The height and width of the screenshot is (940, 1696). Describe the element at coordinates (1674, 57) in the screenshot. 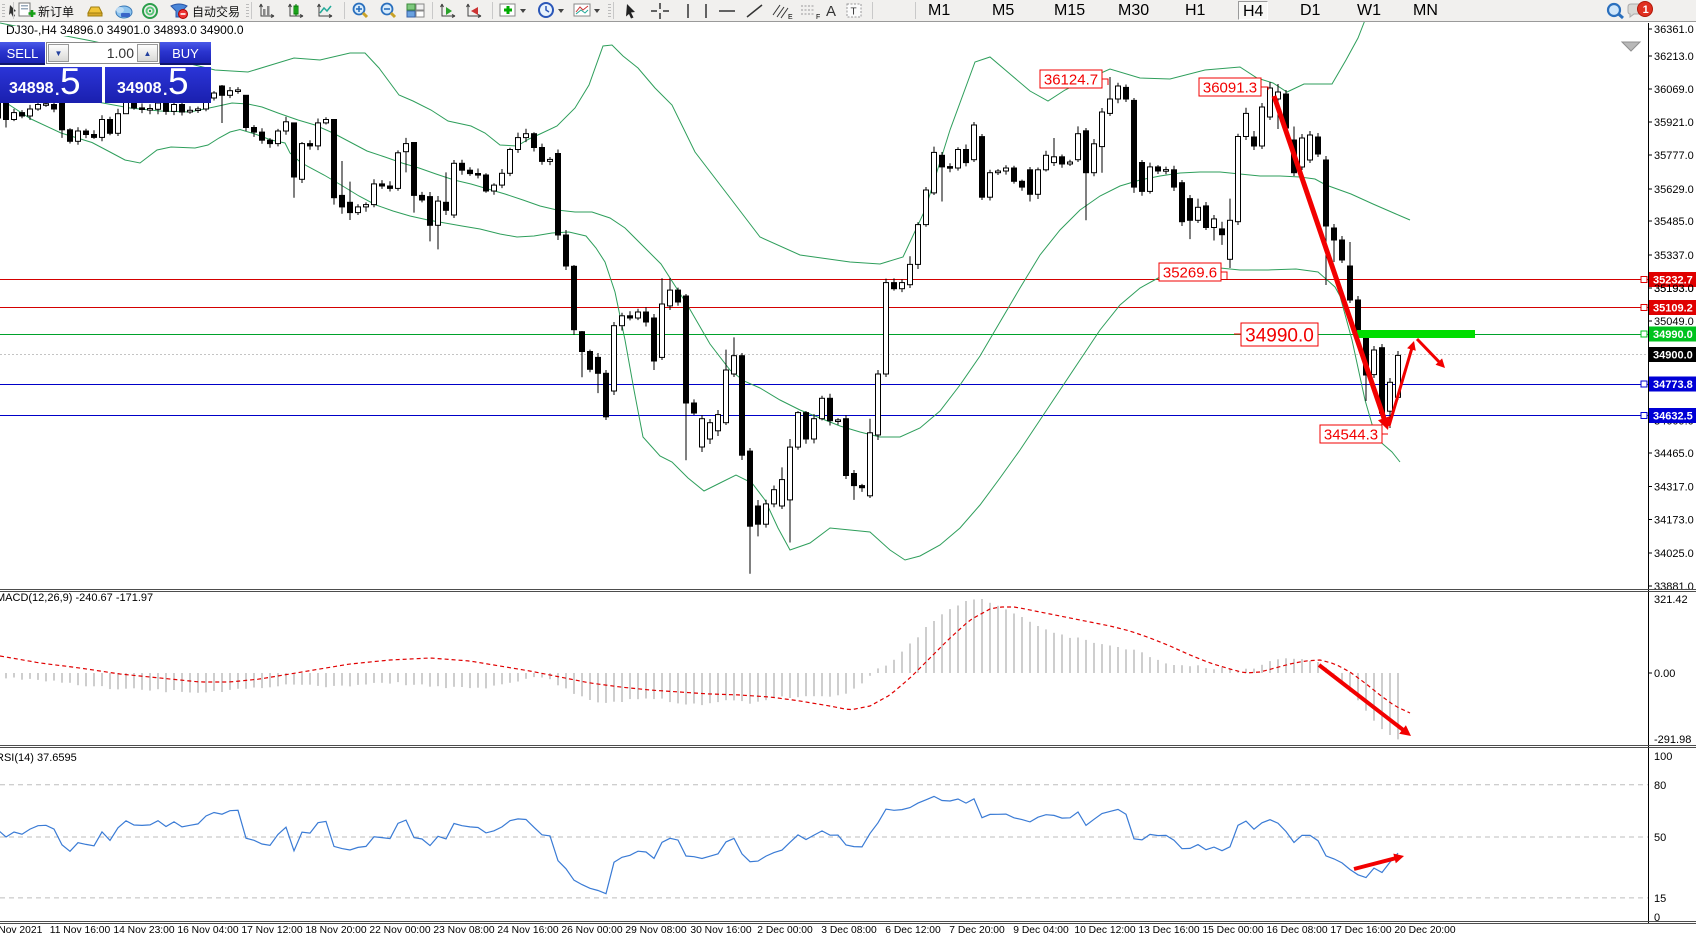

I see `svg-text: 36213.0` at that location.